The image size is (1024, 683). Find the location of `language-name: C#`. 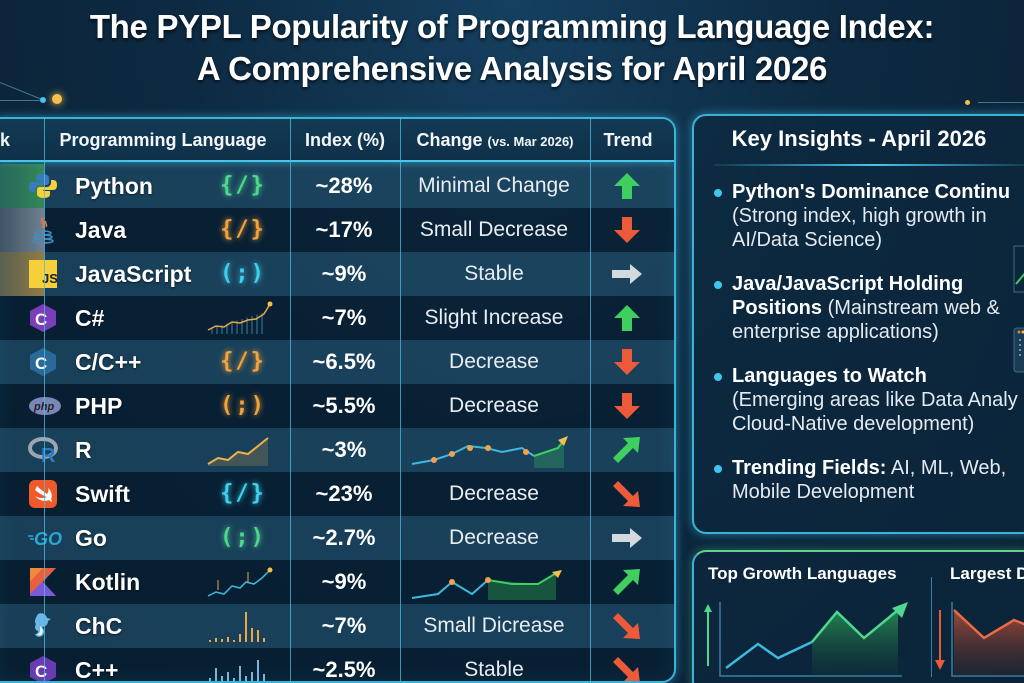

language-name: C# is located at coordinates (90, 318).